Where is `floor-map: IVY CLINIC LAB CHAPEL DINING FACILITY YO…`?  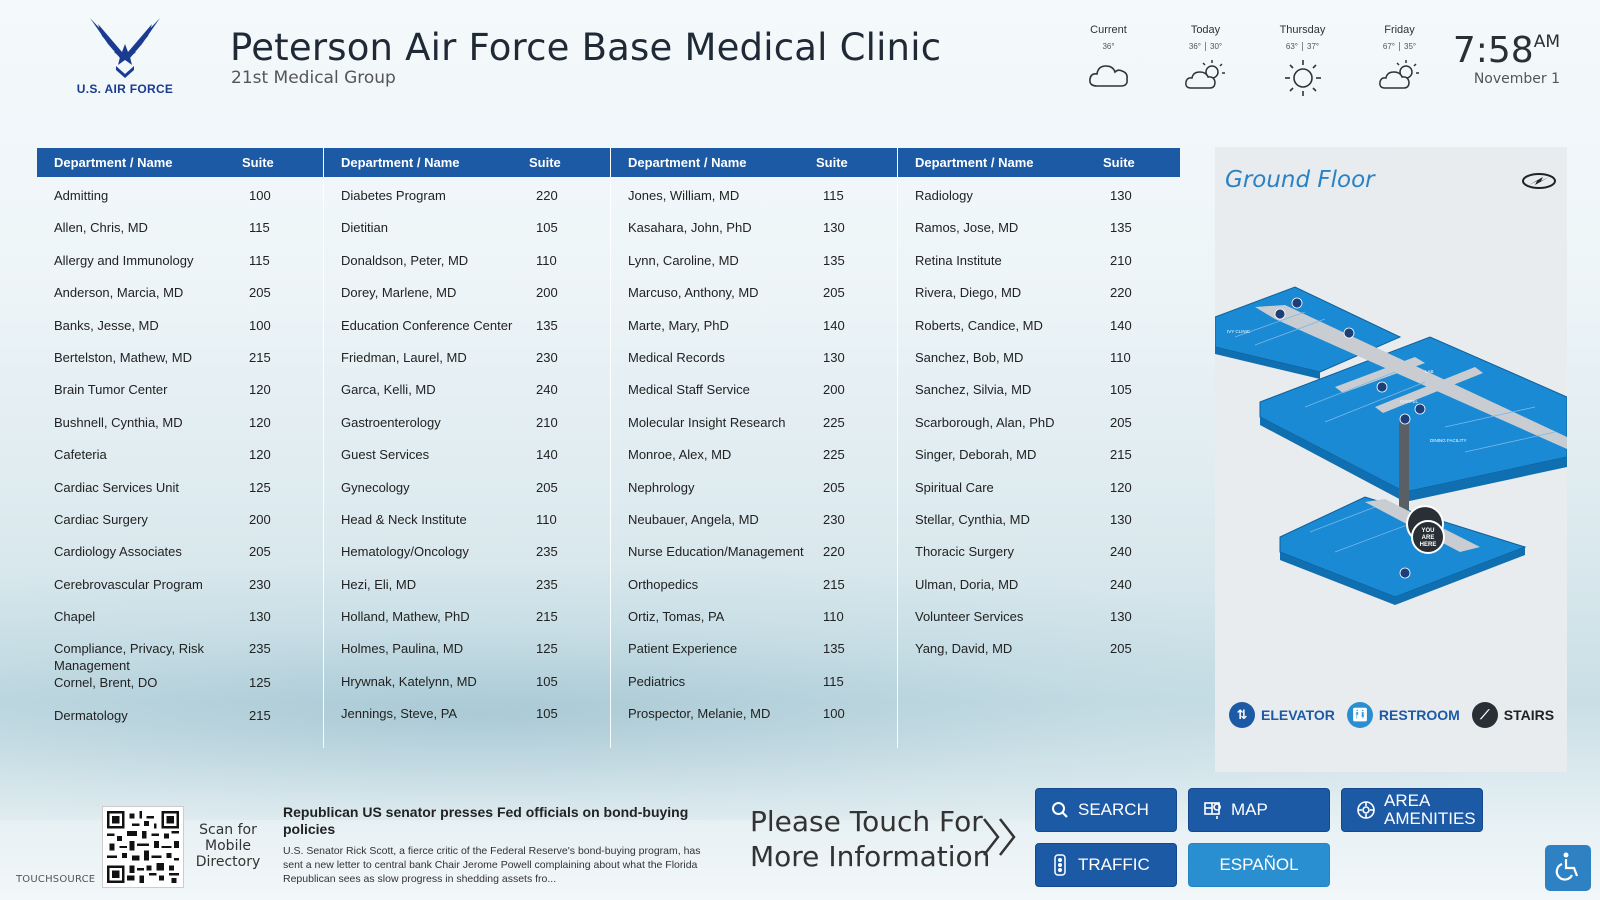 floor-map: IVY CLINIC LAB CHAPEL DINING FACILITY YO… is located at coordinates (1391, 447).